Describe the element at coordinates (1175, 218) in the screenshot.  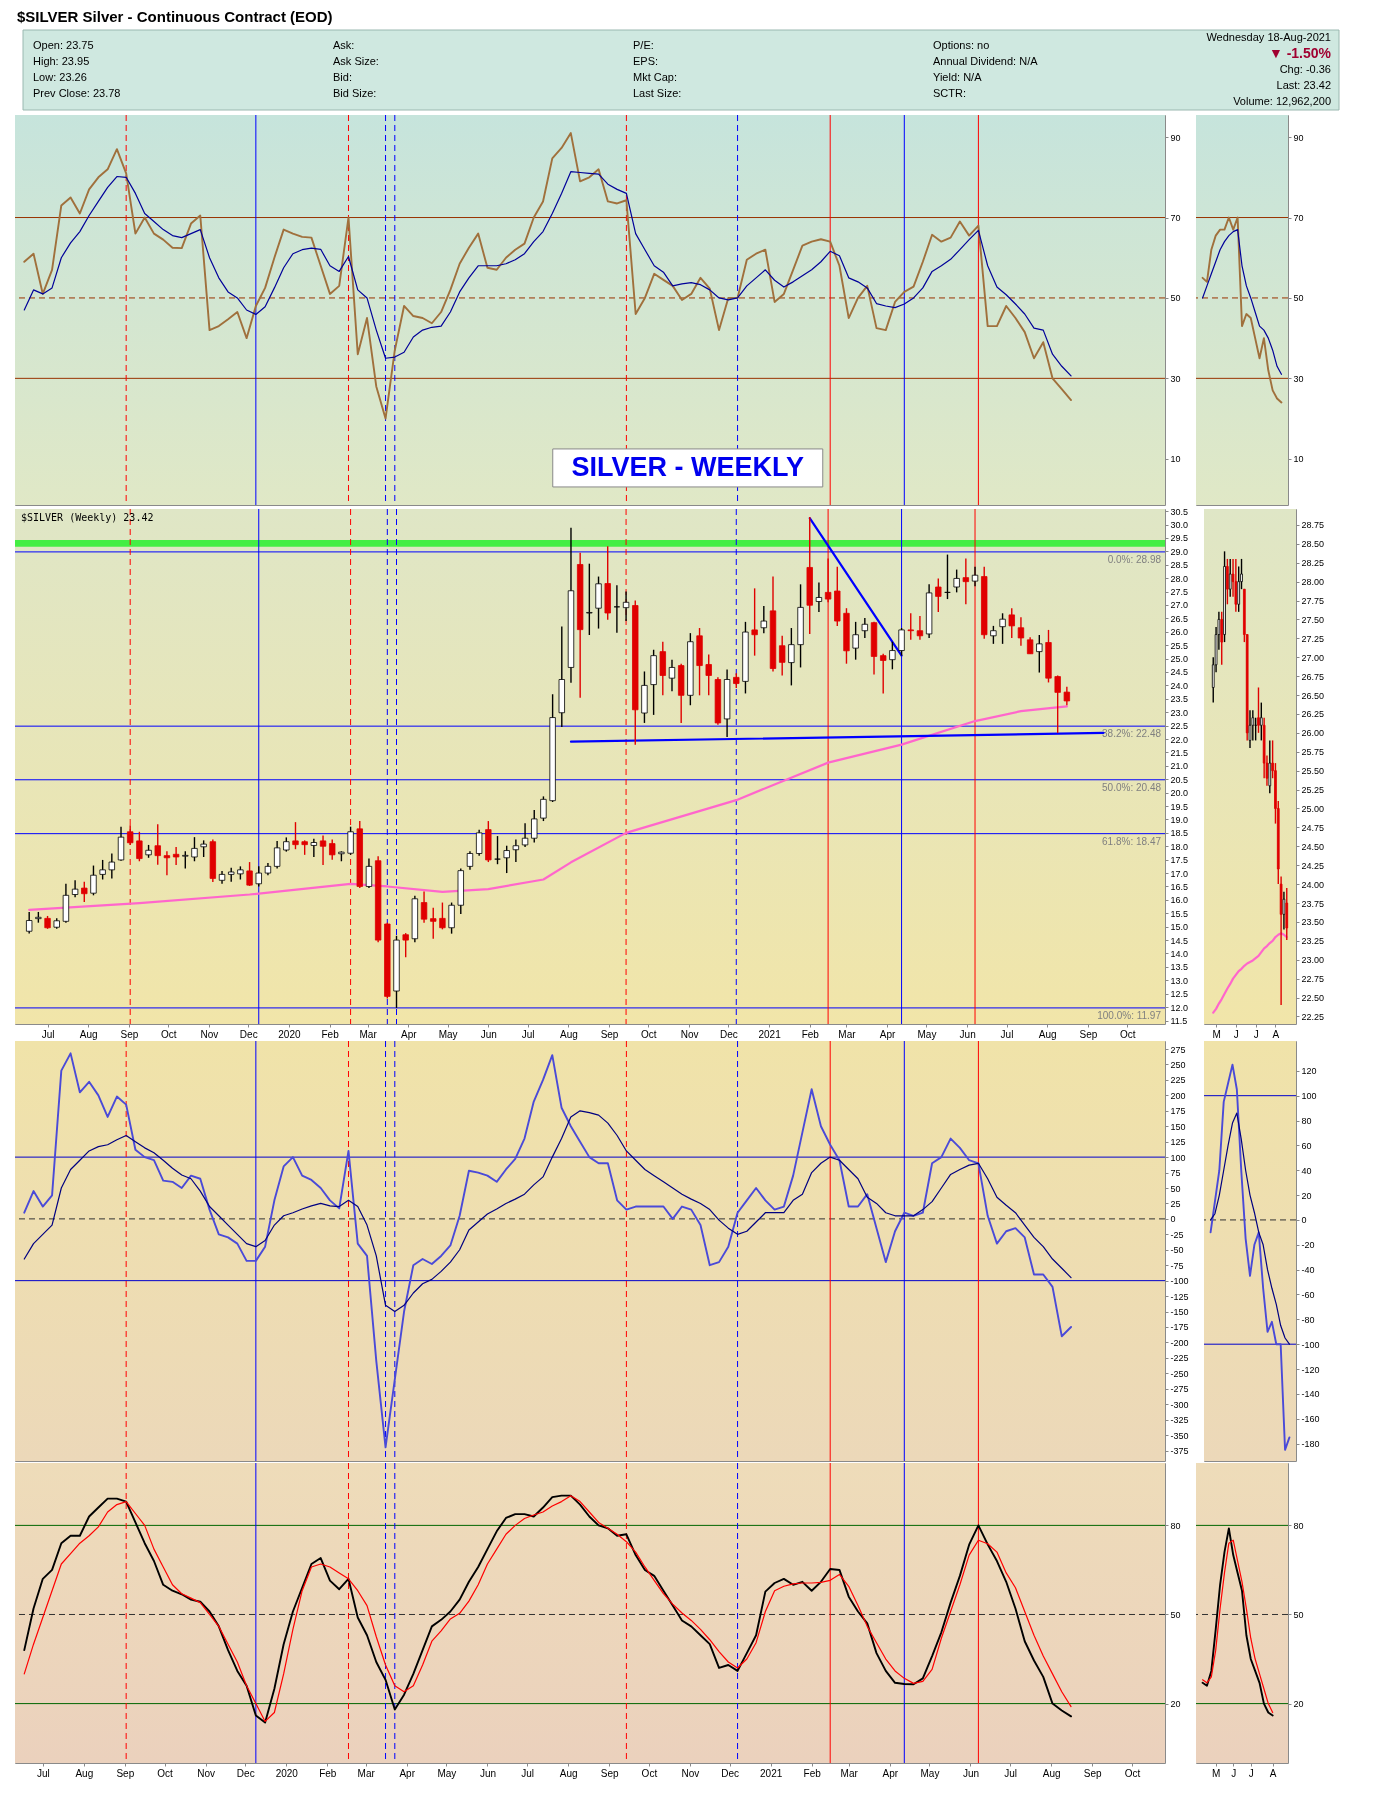
I see `y-tick-label: 70` at that location.